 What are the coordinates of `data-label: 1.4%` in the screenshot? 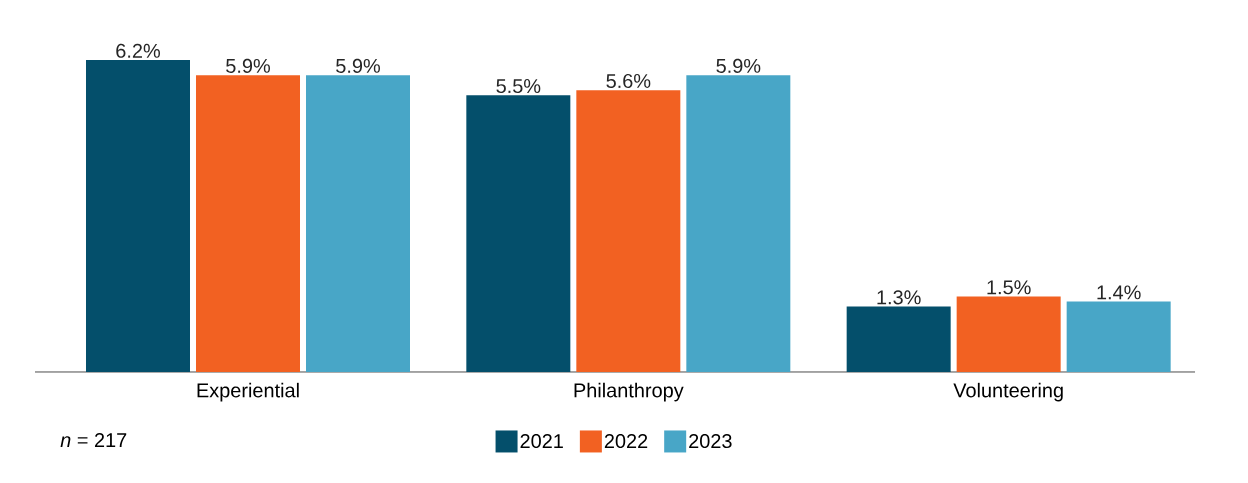 It's located at (1119, 292).